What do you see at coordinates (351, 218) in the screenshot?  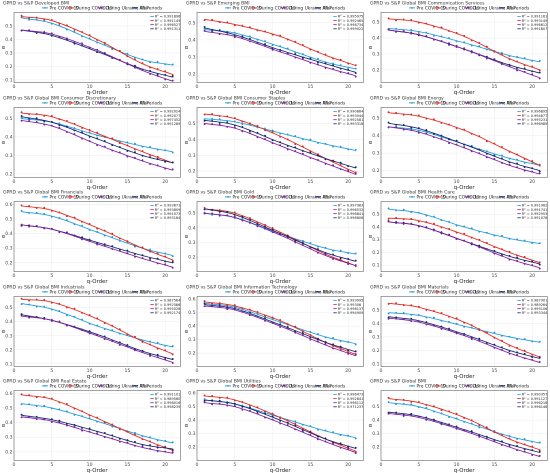 I see `r-squared-value: R² = 0.998606` at bounding box center [351, 218].